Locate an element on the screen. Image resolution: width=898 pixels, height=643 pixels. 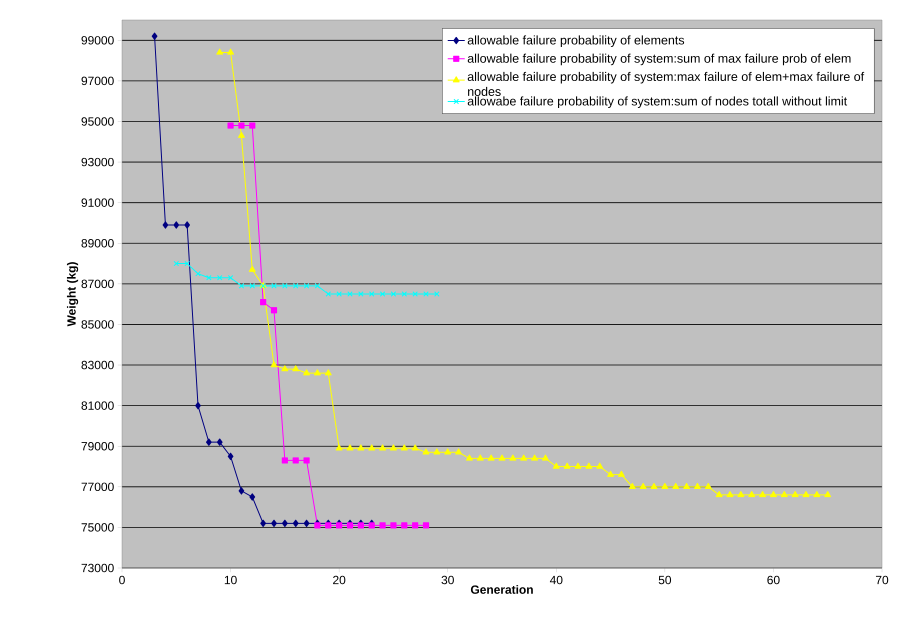
x-tick-label: 50 is located at coordinates (665, 580).